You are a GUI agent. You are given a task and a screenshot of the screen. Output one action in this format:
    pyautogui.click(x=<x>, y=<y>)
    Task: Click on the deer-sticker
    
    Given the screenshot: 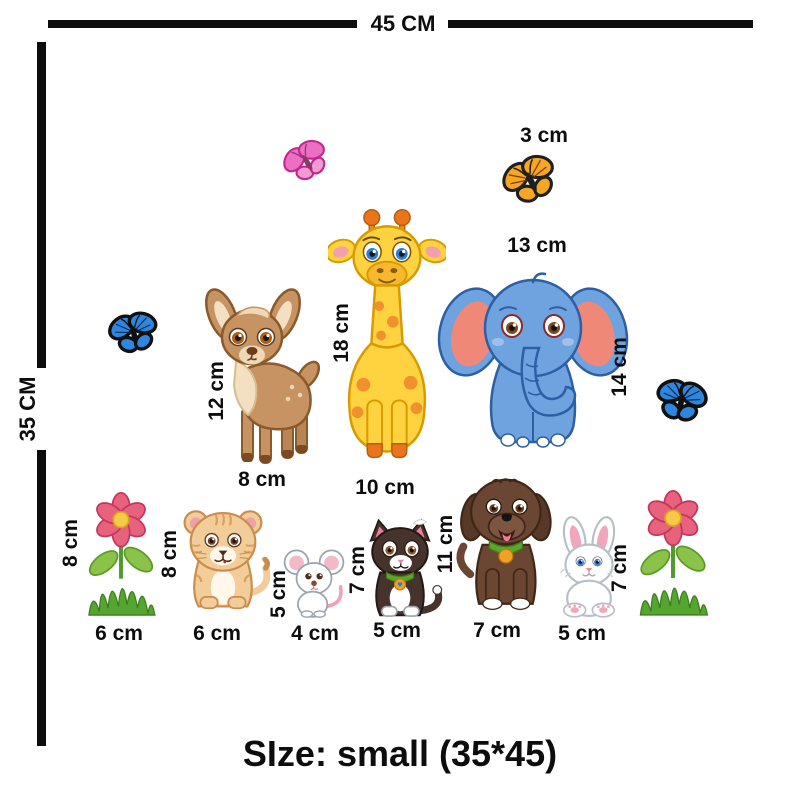 What is the action you would take?
    pyautogui.click(x=257, y=375)
    